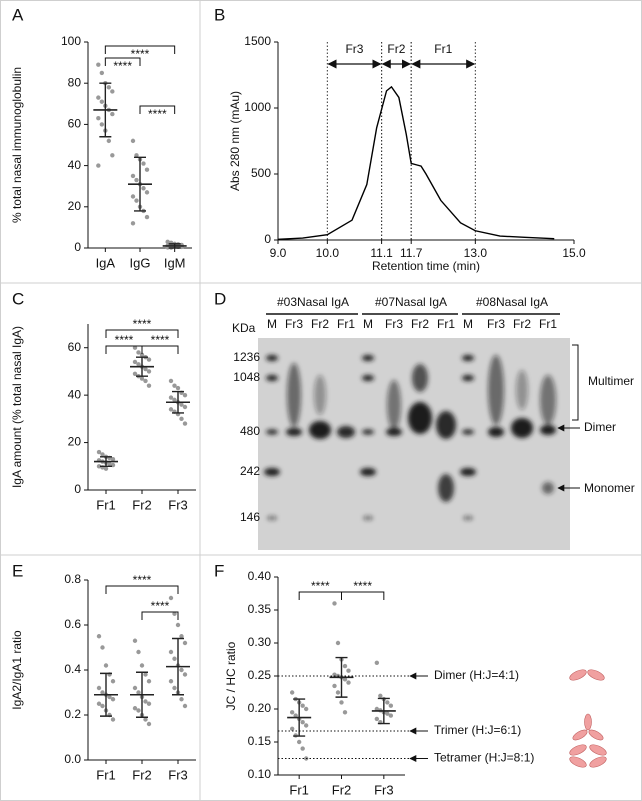 The width and height of the screenshot is (642, 801). I want to click on x-tick-label: IgM, so click(175, 262).